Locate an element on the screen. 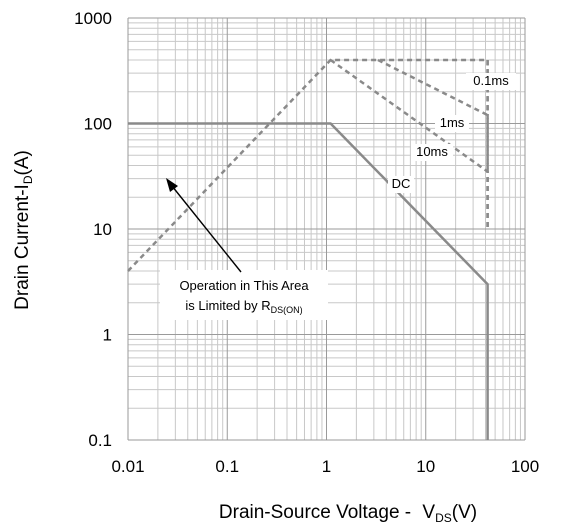 The image size is (577, 530). x-tick-label: 0.01 is located at coordinates (127, 466).